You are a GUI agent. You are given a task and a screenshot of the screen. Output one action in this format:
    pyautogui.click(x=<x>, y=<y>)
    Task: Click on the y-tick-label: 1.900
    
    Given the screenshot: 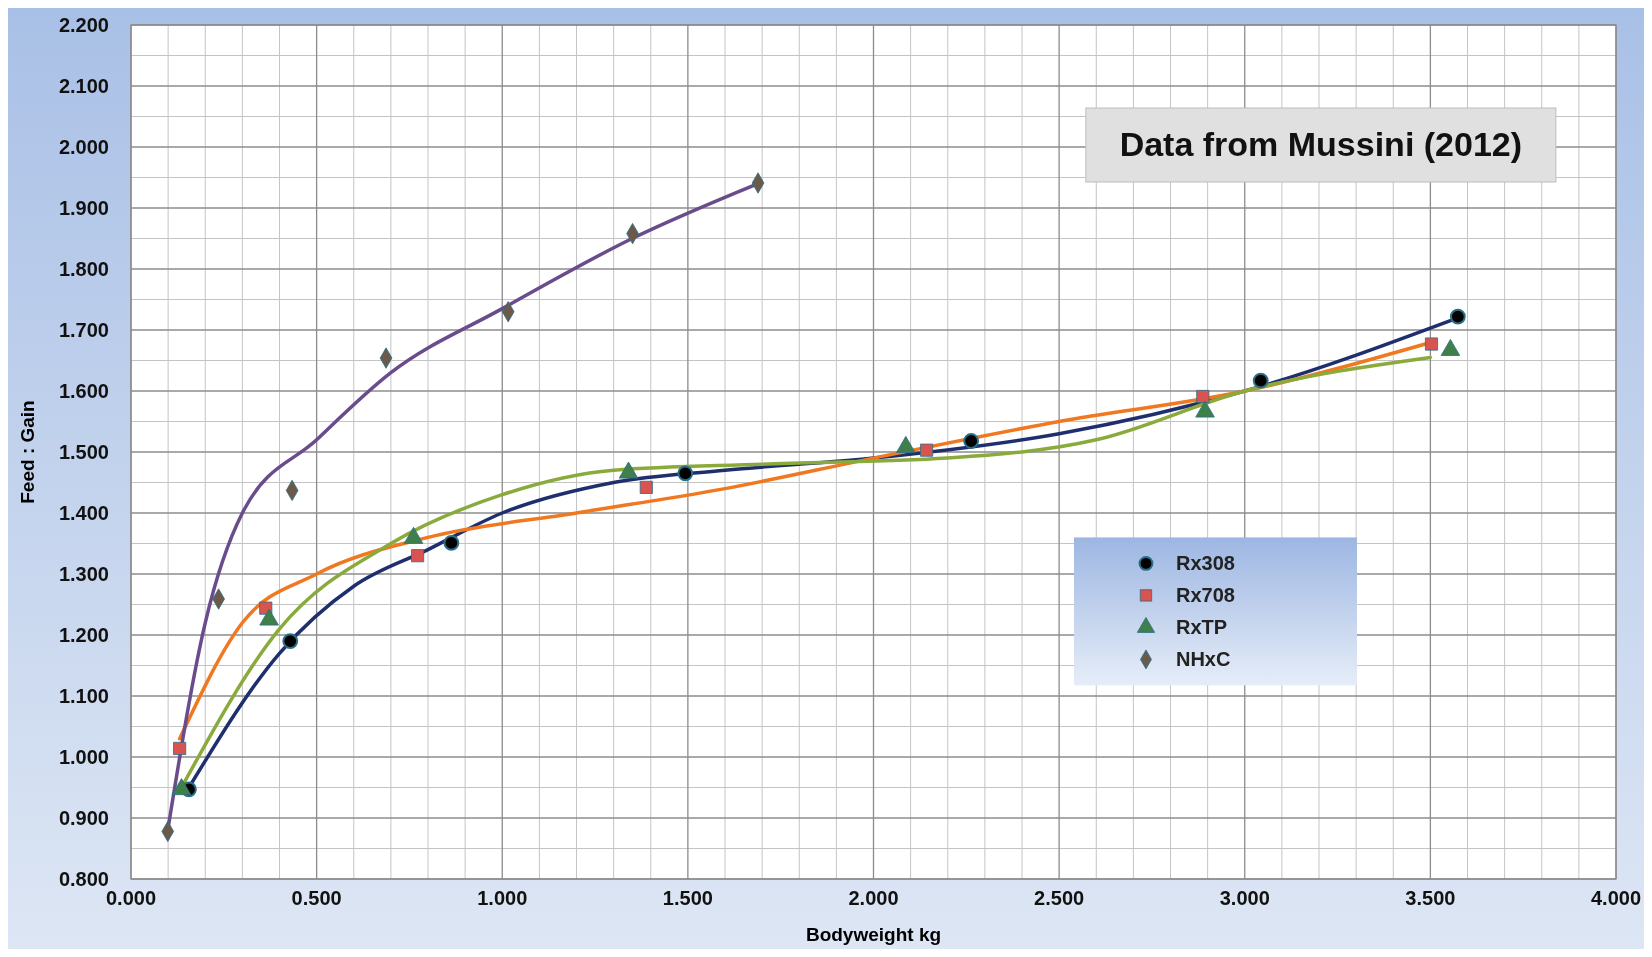 What is the action you would take?
    pyautogui.click(x=83, y=208)
    